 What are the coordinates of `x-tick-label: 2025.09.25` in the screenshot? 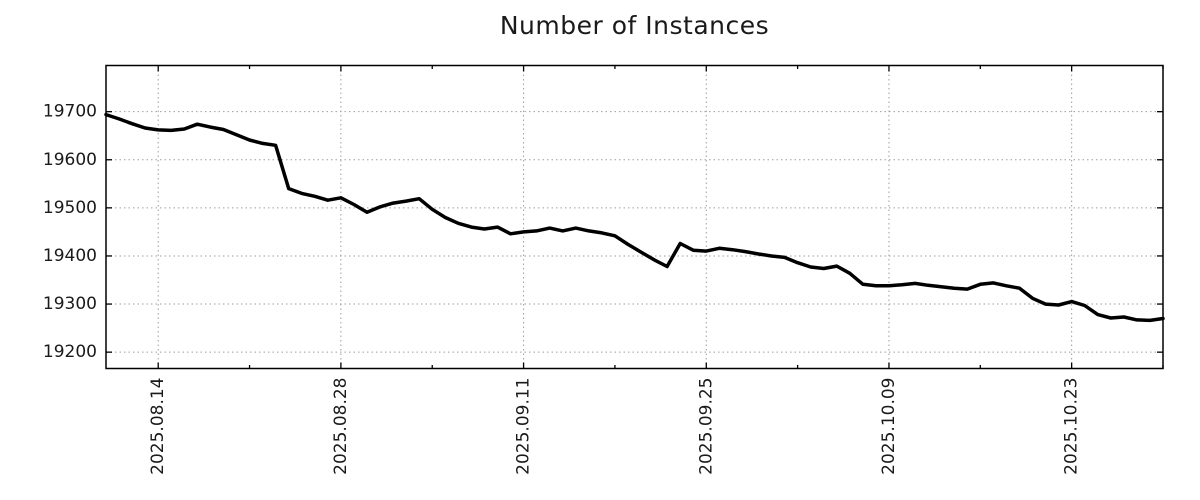 It's located at (706, 426).